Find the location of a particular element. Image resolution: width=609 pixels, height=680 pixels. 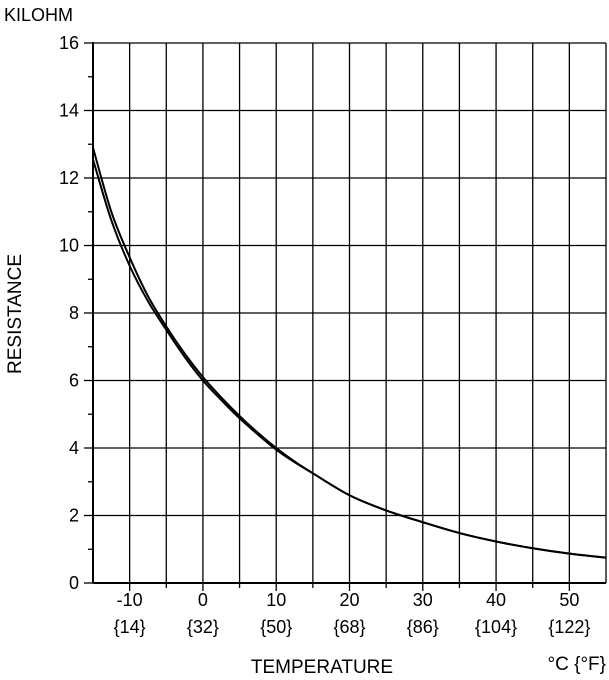

y-tick-label: 14 is located at coordinates (69, 111).